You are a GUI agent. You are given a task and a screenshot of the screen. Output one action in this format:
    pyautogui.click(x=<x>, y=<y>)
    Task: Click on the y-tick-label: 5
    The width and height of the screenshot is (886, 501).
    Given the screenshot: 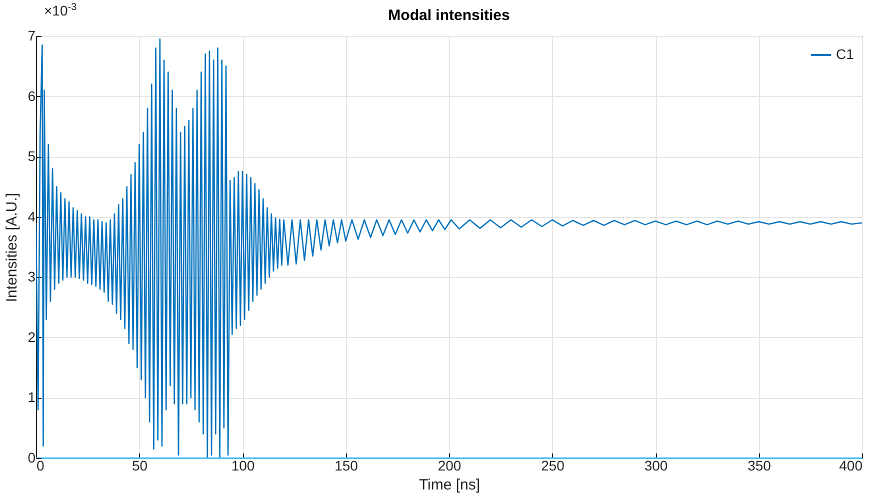 What is the action you would take?
    pyautogui.click(x=32, y=156)
    